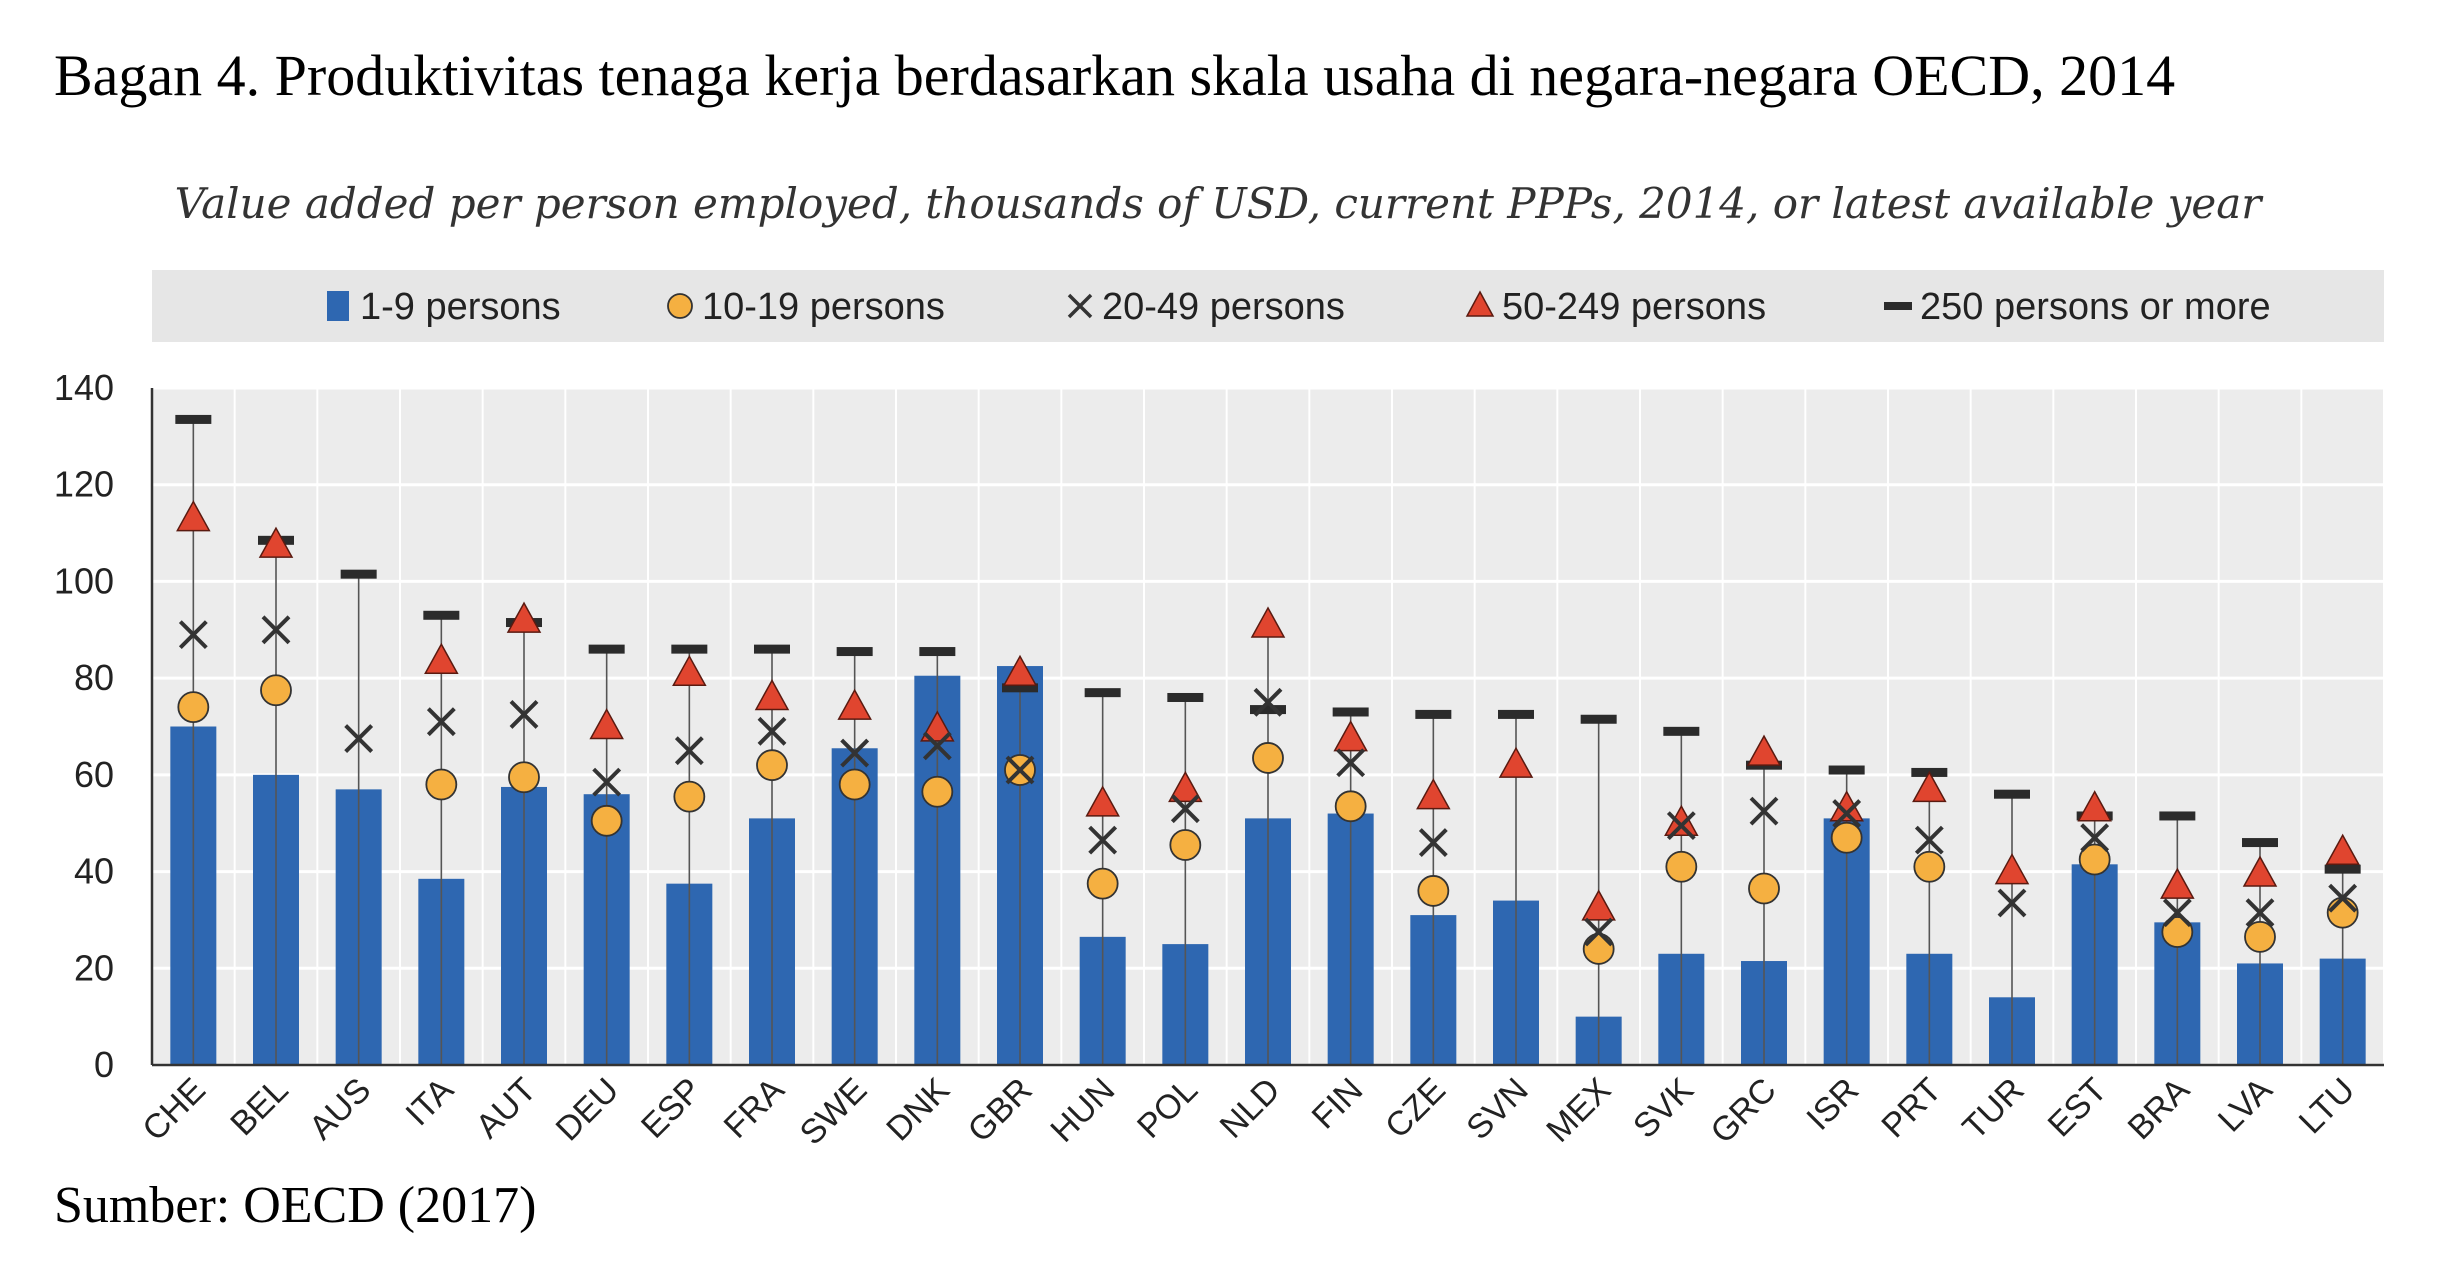 The width and height of the screenshot is (2440, 1272). Describe the element at coordinates (689, 649) in the screenshot. I see `marker-250plus-ESP` at that location.